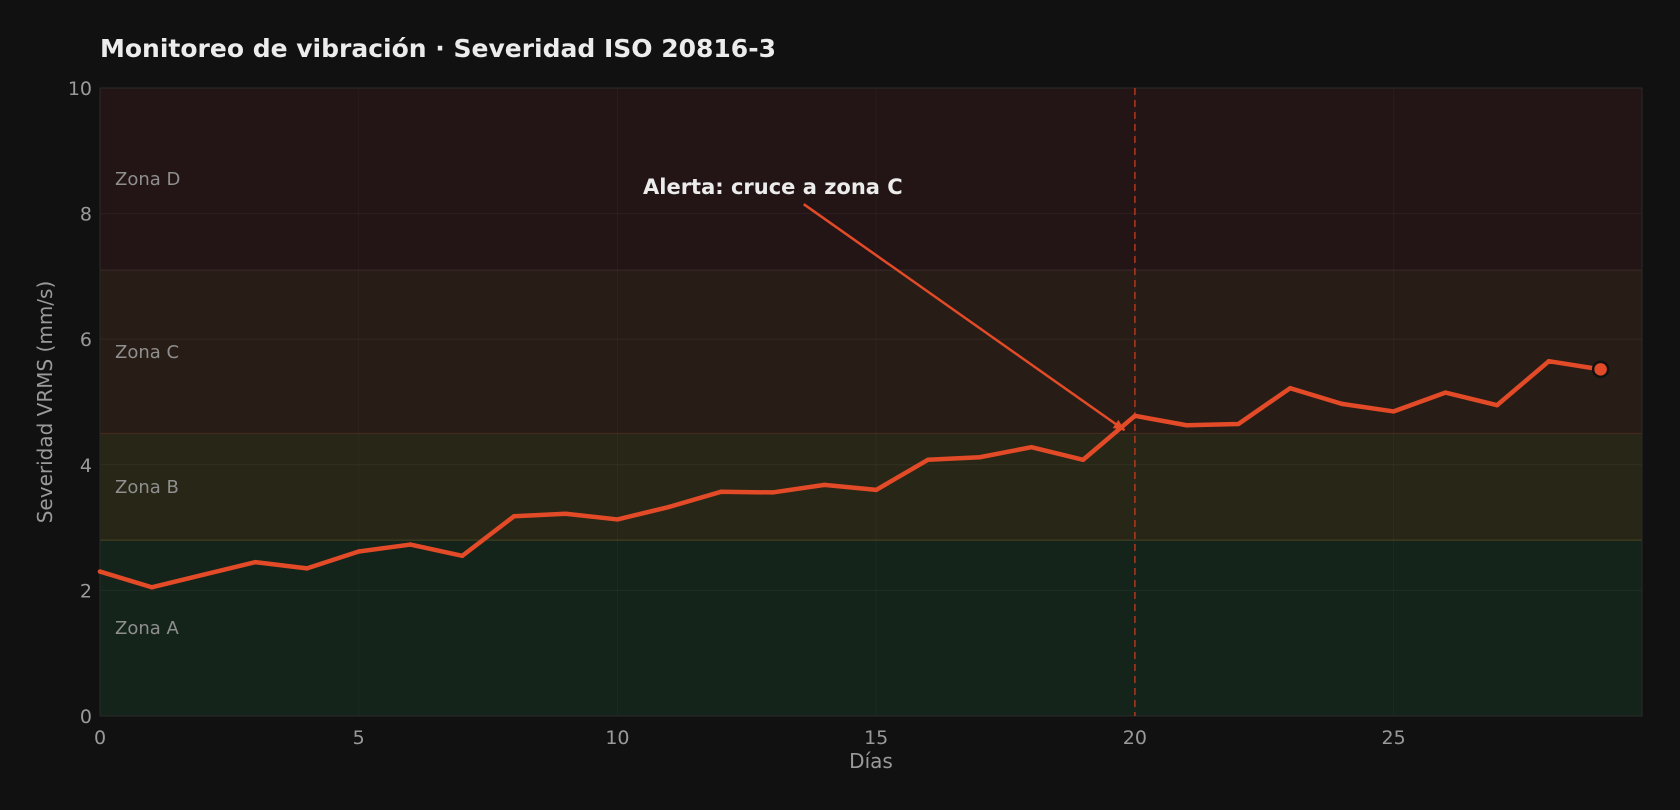  What do you see at coordinates (147, 179) in the screenshot?
I see `zone-label: Zona D` at bounding box center [147, 179].